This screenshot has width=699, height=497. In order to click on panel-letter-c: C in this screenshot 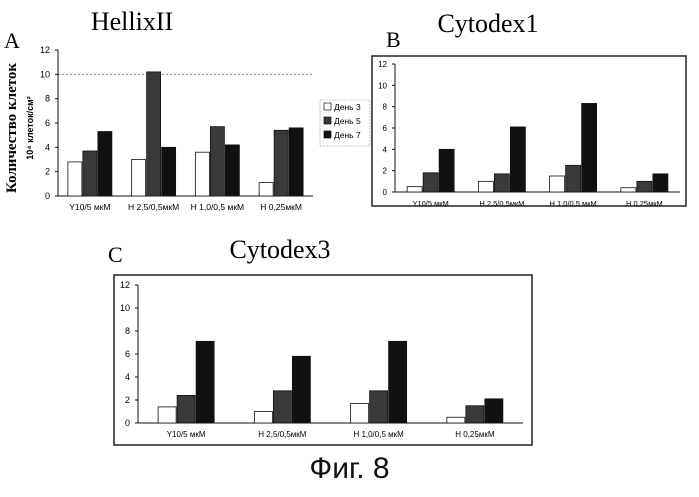, I will do `click(115, 254)`.